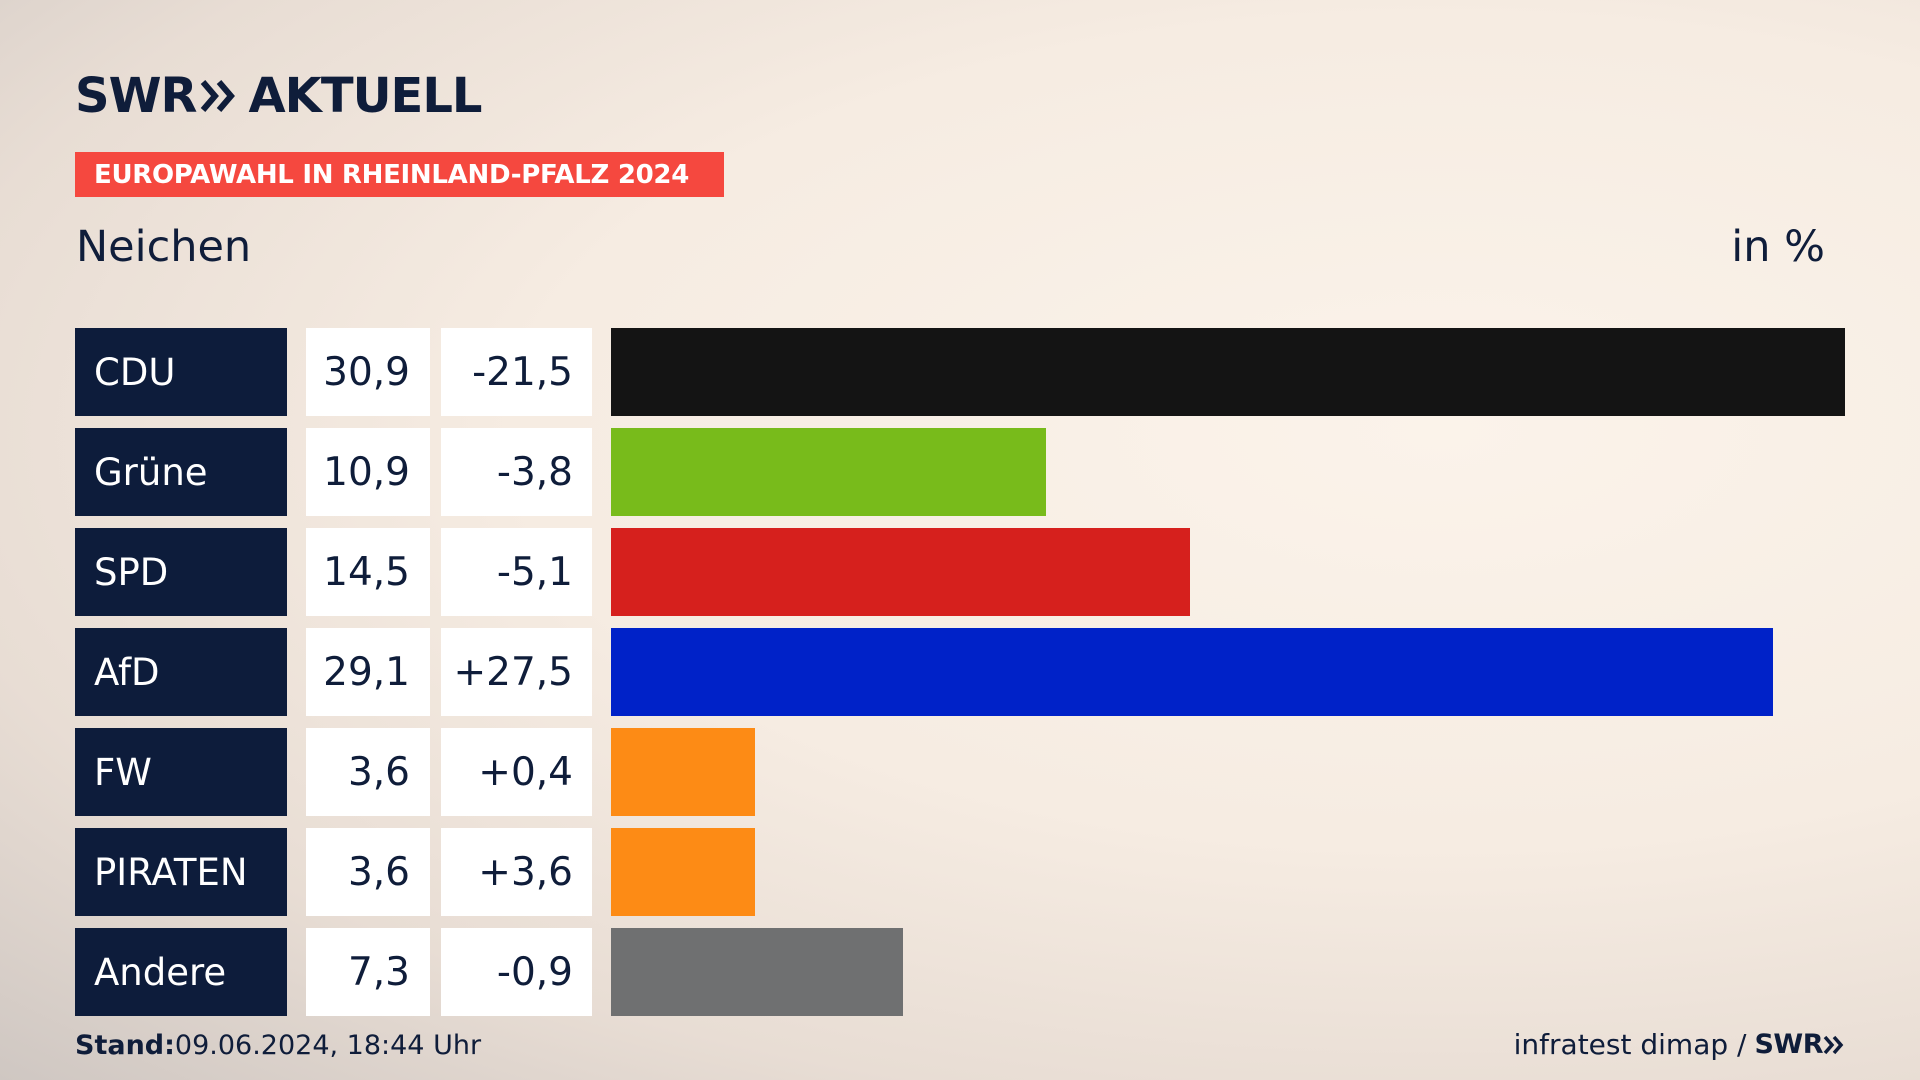  Describe the element at coordinates (516, 772) in the screenshot. I see `change-label: +0,4` at that location.